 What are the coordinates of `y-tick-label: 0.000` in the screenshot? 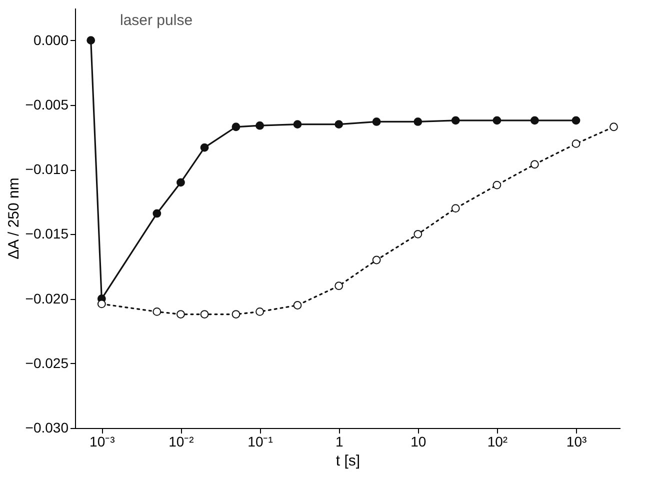 It's located at (51, 40).